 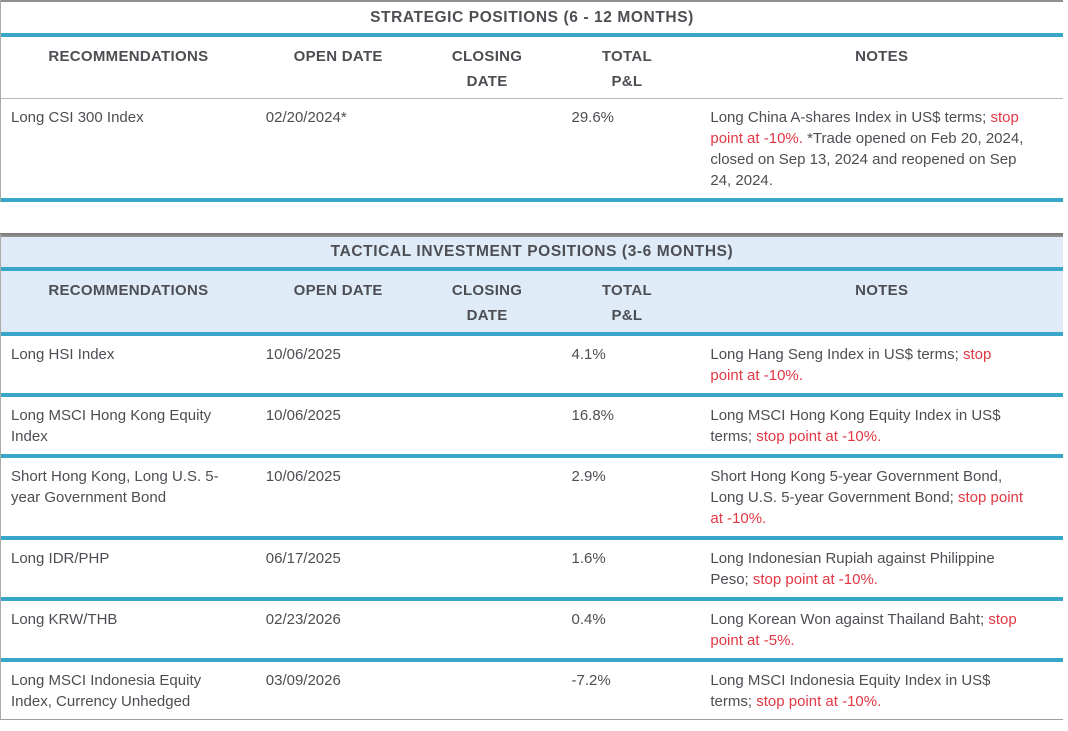 I want to click on recommendation-cell: Long IDR/PHP, so click(x=60, y=558).